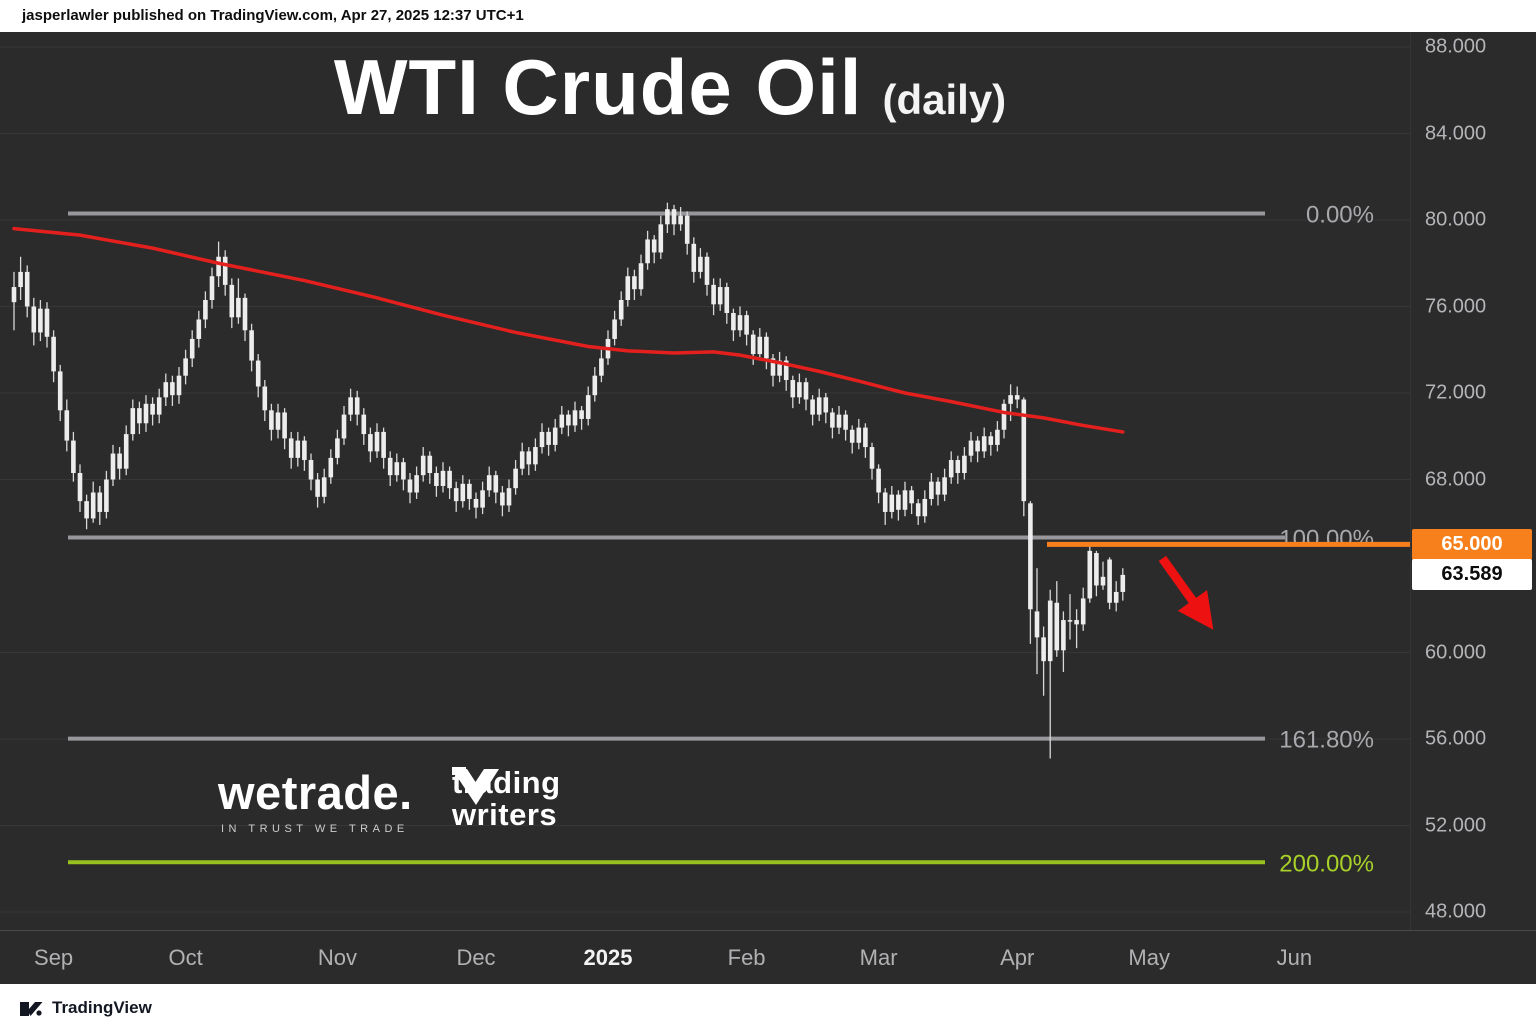 The width and height of the screenshot is (1536, 1031). What do you see at coordinates (1472, 575) in the screenshot?
I see `last-price-tag: 63.589` at bounding box center [1472, 575].